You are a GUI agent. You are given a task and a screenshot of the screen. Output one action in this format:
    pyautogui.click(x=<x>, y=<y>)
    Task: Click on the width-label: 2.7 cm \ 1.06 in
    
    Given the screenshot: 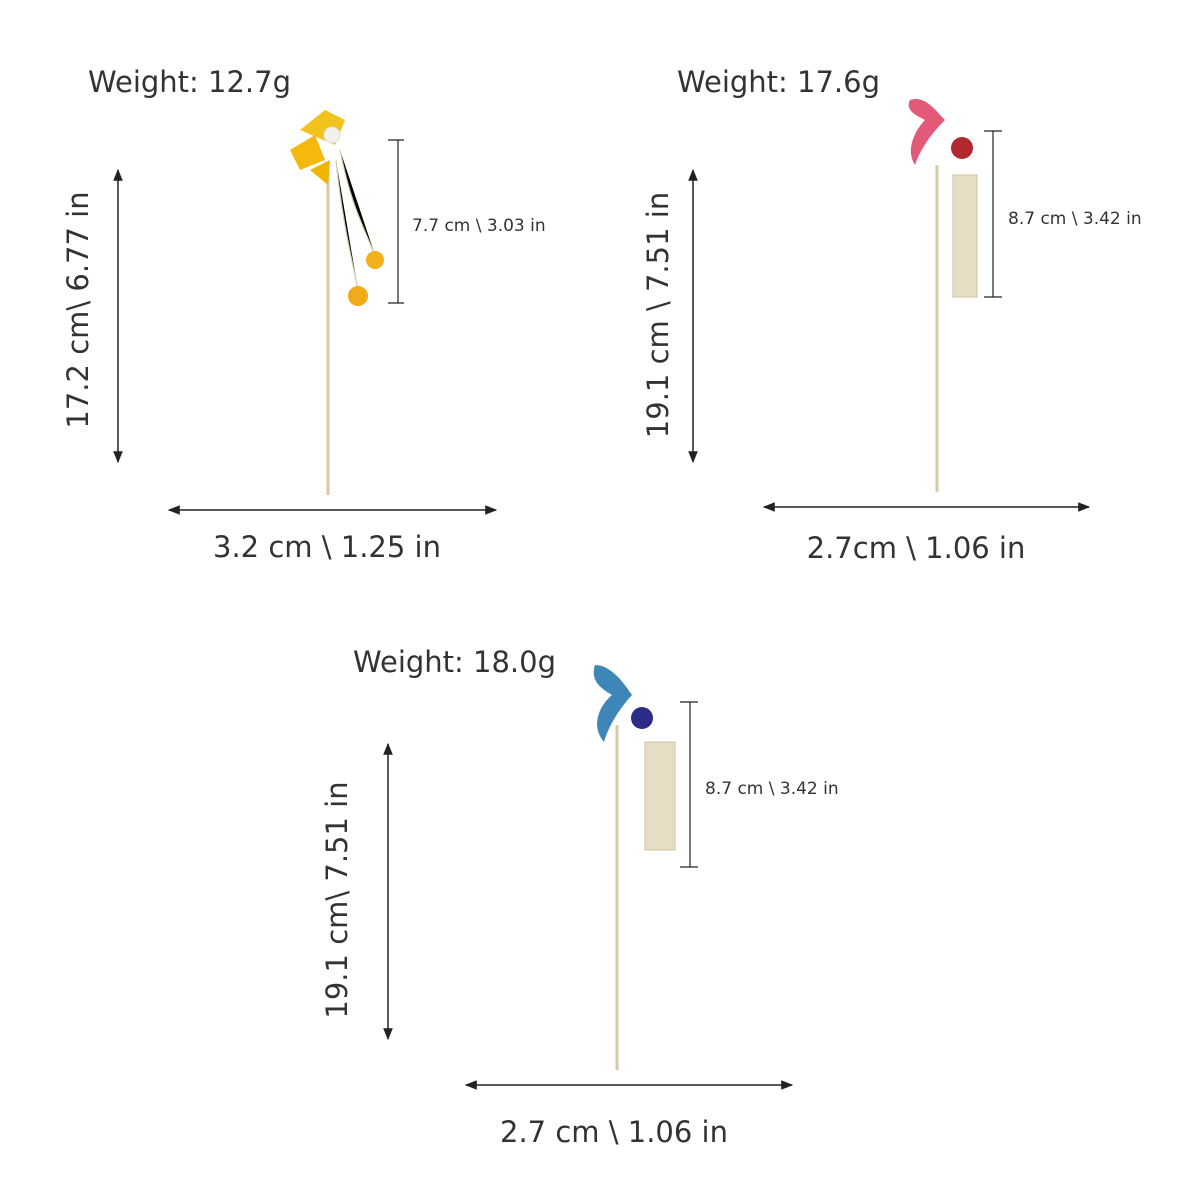 What is the action you would take?
    pyautogui.click(x=614, y=1132)
    